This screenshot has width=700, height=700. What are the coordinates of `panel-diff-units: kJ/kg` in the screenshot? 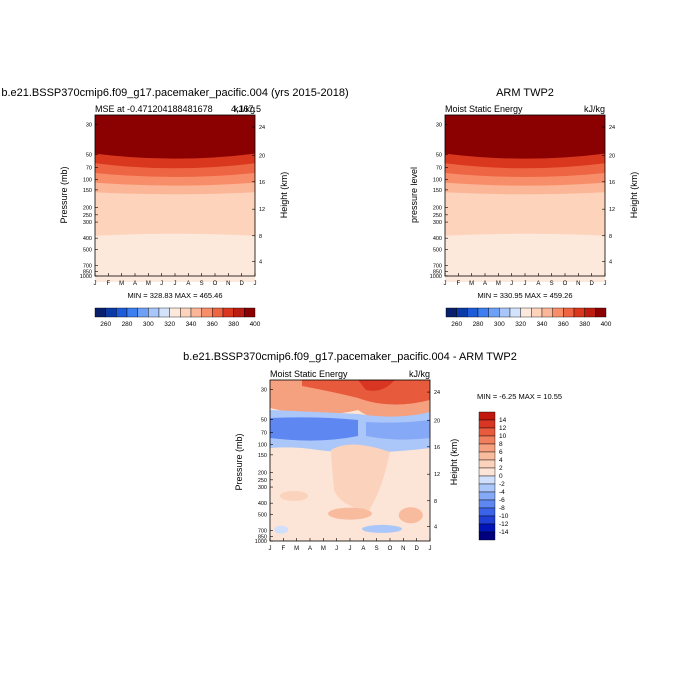 It's located at (419, 374).